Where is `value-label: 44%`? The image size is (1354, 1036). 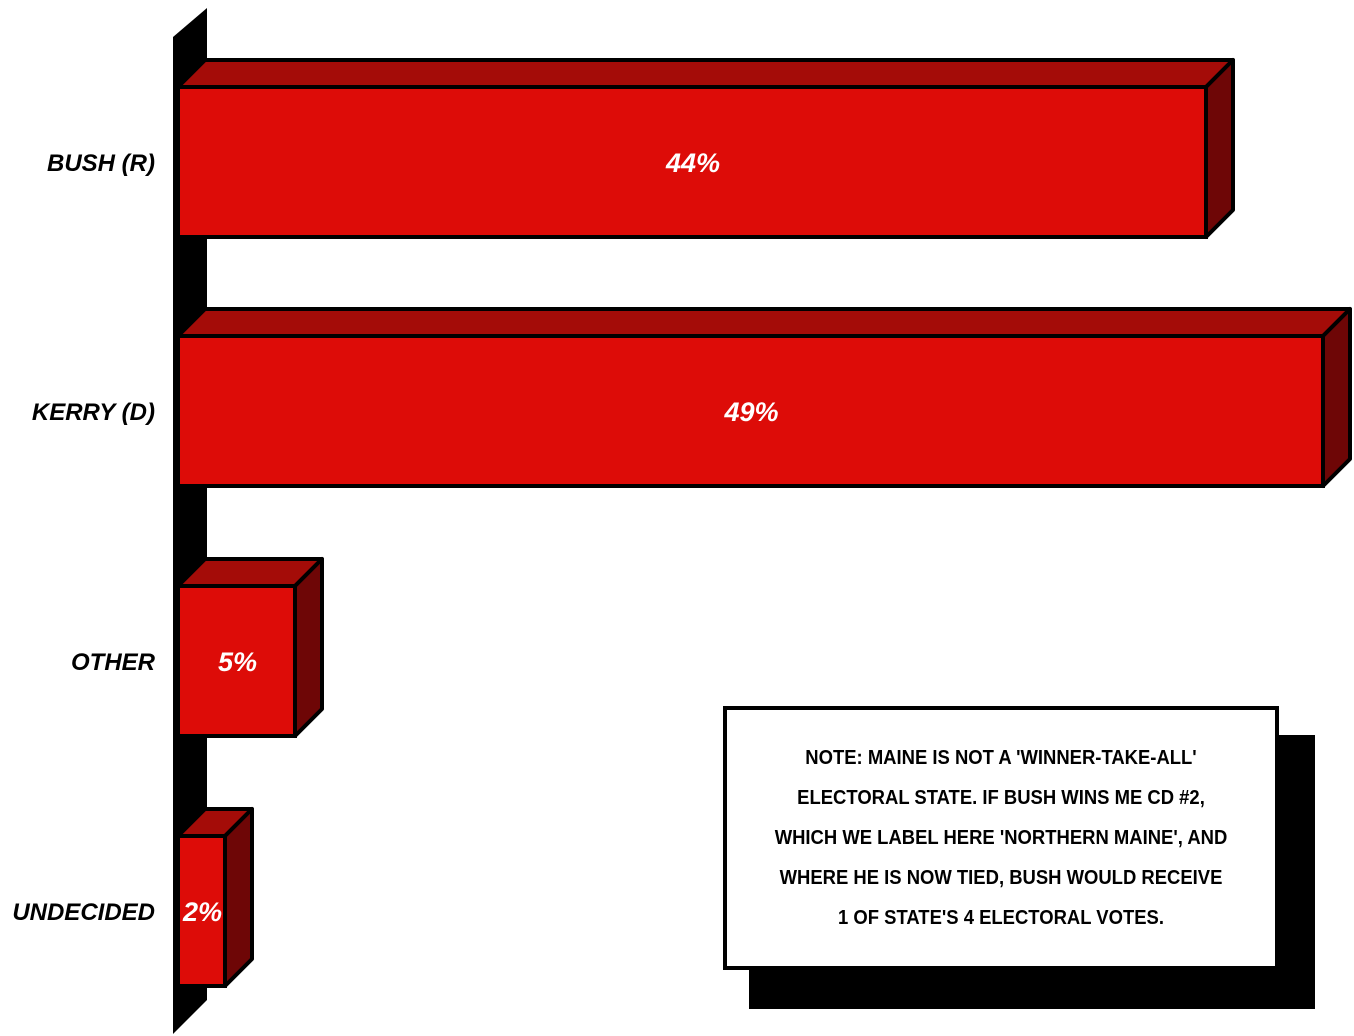
value-label: 44% is located at coordinates (692, 163).